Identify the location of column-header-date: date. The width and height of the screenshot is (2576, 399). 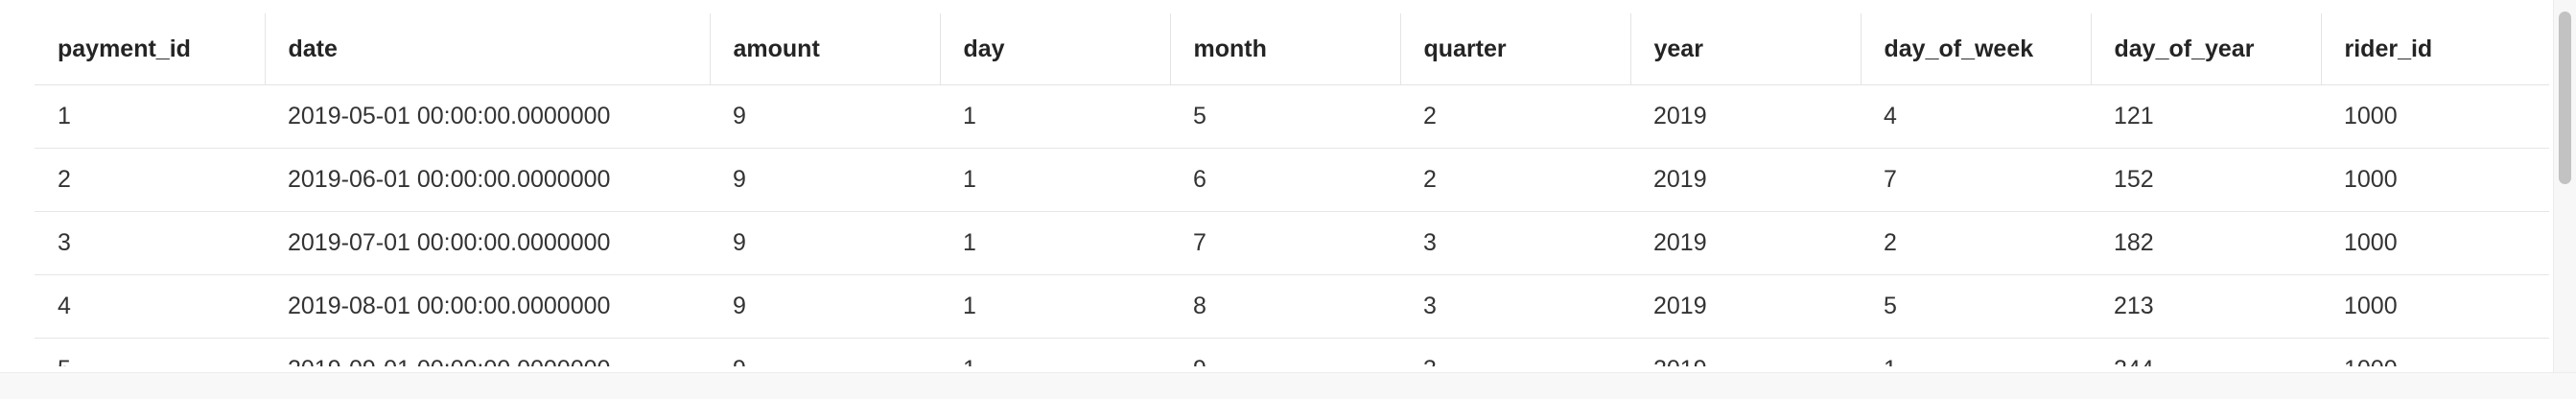
(488, 49).